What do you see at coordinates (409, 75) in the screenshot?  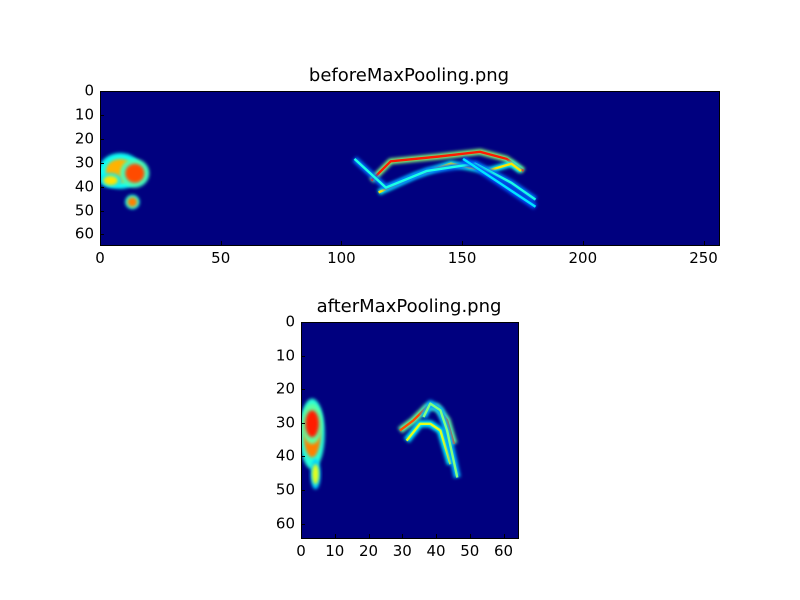 I see `plot-title-before: beforeMaxPooling.png` at bounding box center [409, 75].